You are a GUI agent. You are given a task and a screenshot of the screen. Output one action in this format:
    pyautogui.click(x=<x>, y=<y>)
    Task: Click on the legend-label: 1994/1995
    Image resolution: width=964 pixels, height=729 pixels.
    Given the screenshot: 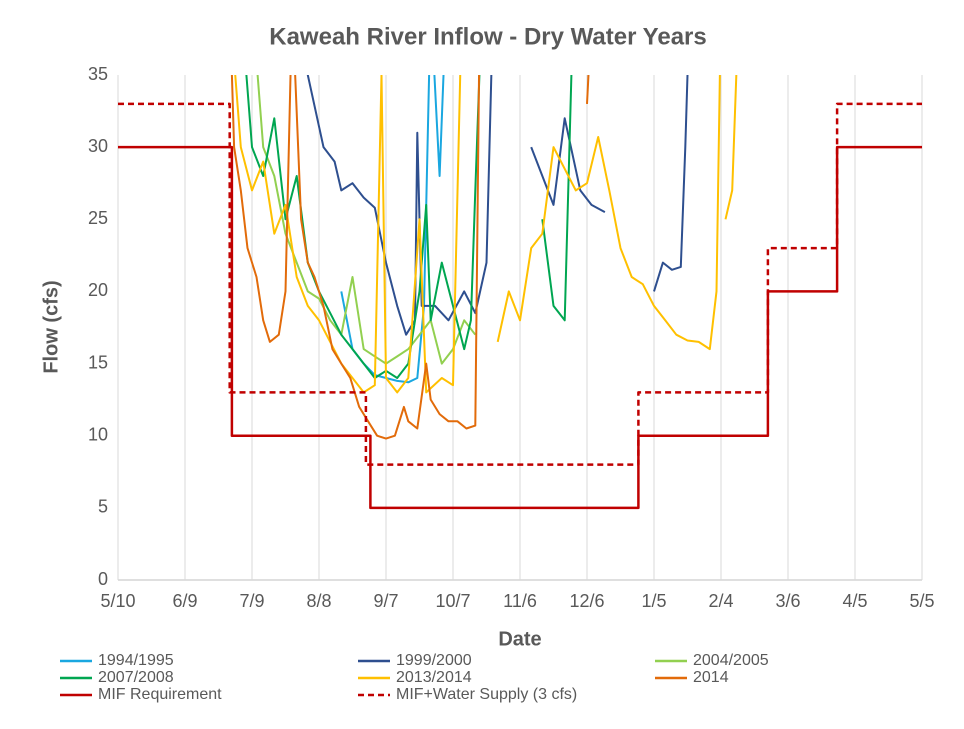 What is the action you would take?
    pyautogui.click(x=136, y=660)
    